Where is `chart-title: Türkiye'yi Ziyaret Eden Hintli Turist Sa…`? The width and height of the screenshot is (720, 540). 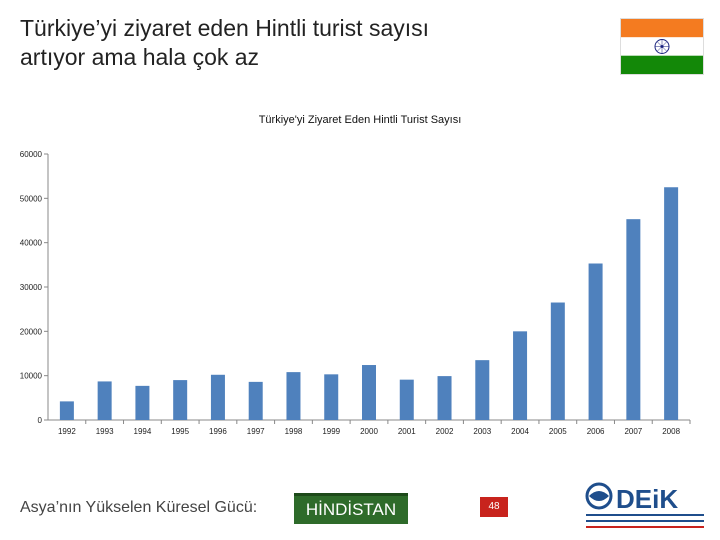
chart-title: Türkiye'yi Ziyaret Eden Hintli Turist Sa… is located at coordinates (360, 120).